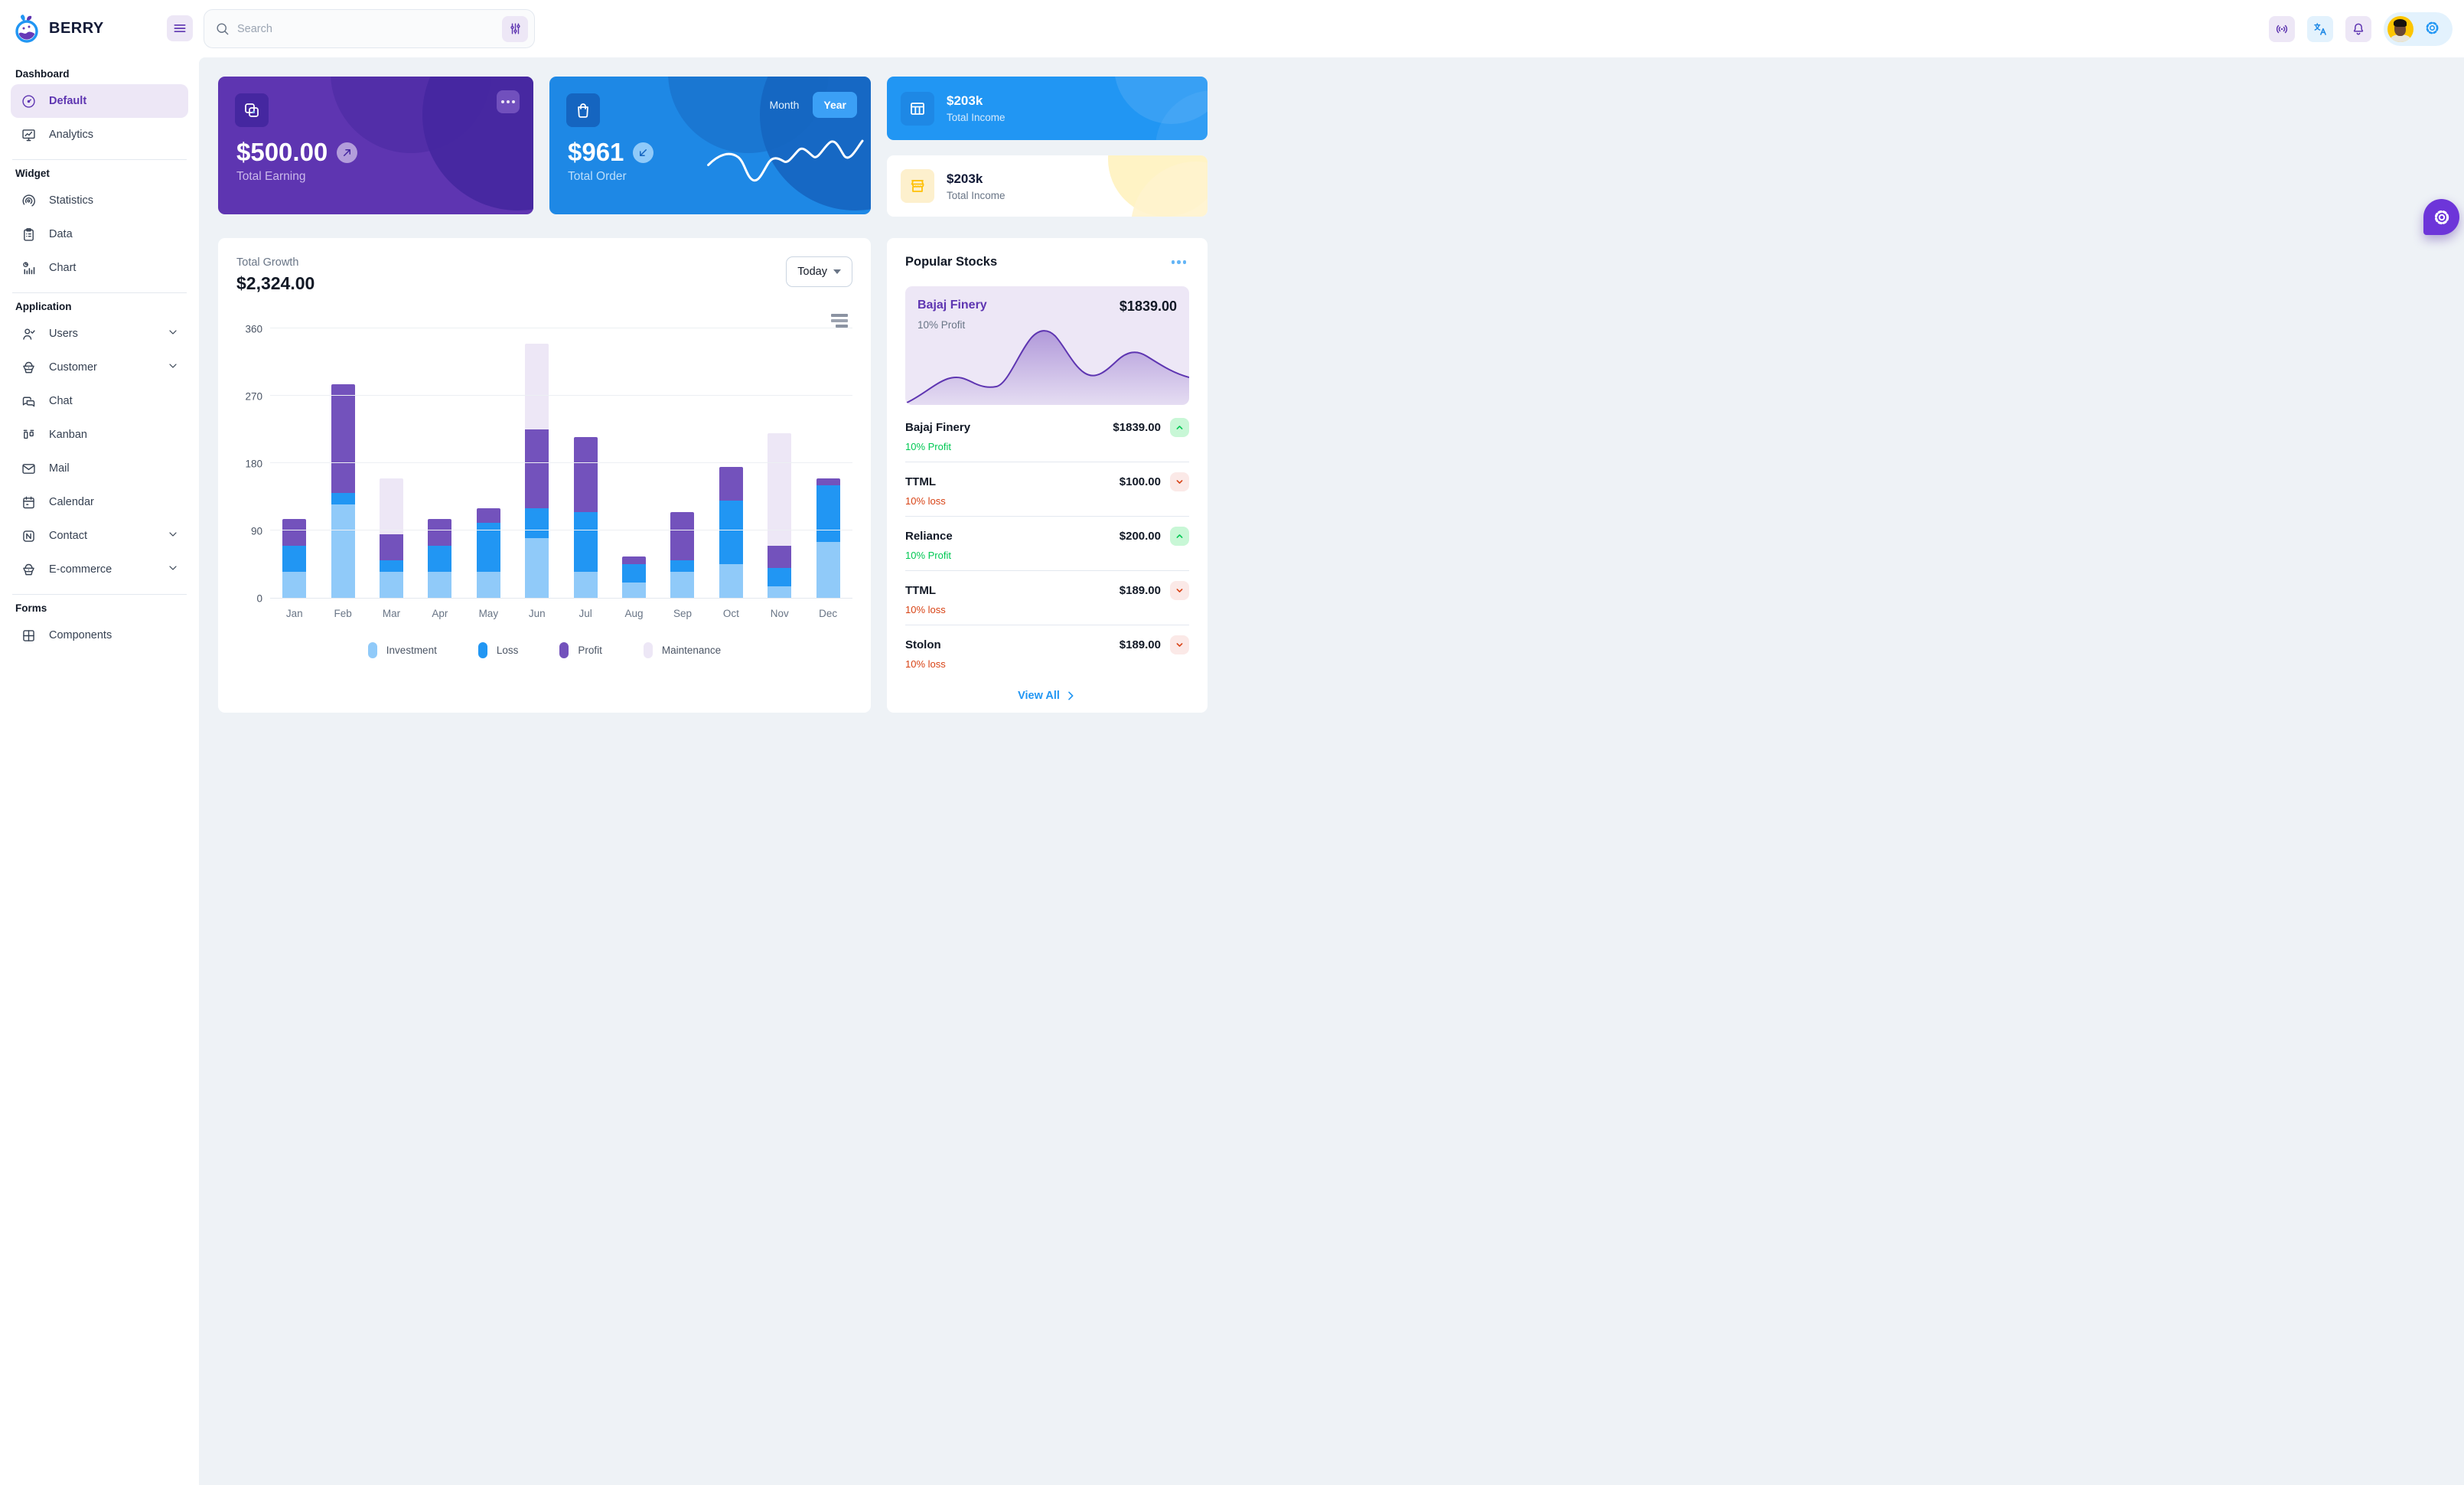  What do you see at coordinates (731, 463) in the screenshot?
I see `bar-oct` at bounding box center [731, 463].